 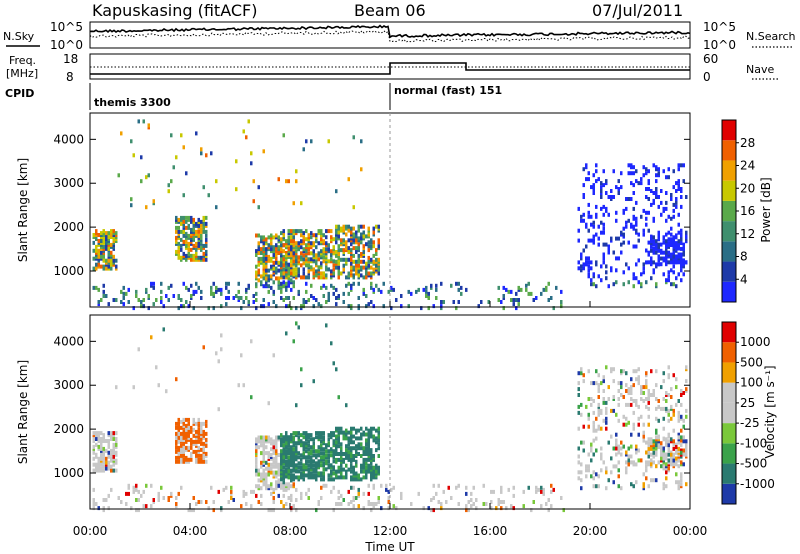 What do you see at coordinates (729, 352) in the screenshot?
I see `colorbar-swatch` at bounding box center [729, 352].